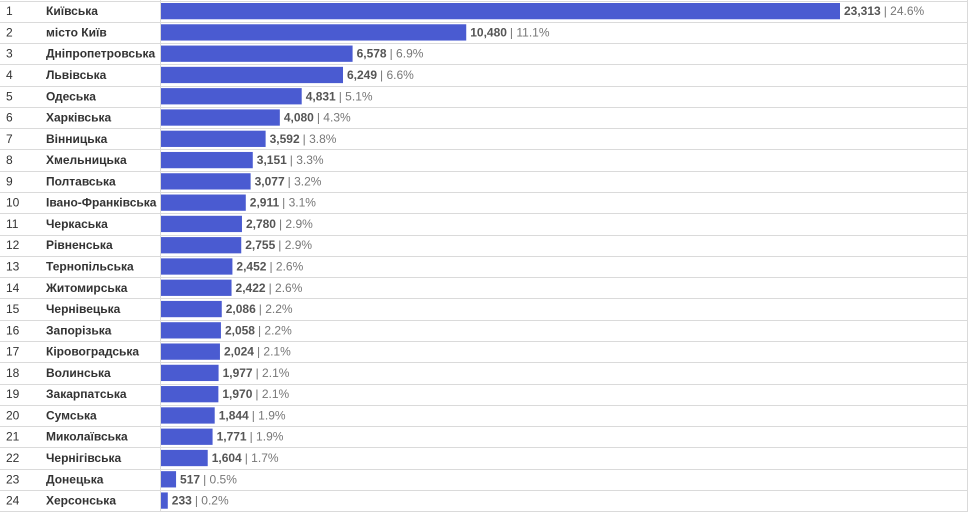  Describe the element at coordinates (269, 267) in the screenshot. I see `data-label: 2,452 | 2.6%` at that location.